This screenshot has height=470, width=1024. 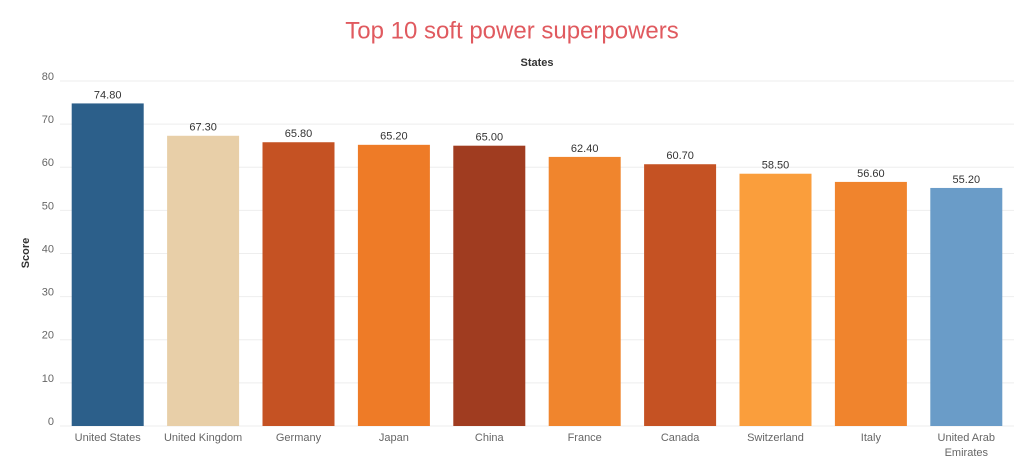 What do you see at coordinates (967, 180) in the screenshot?
I see `value-label: 55.20` at bounding box center [967, 180].